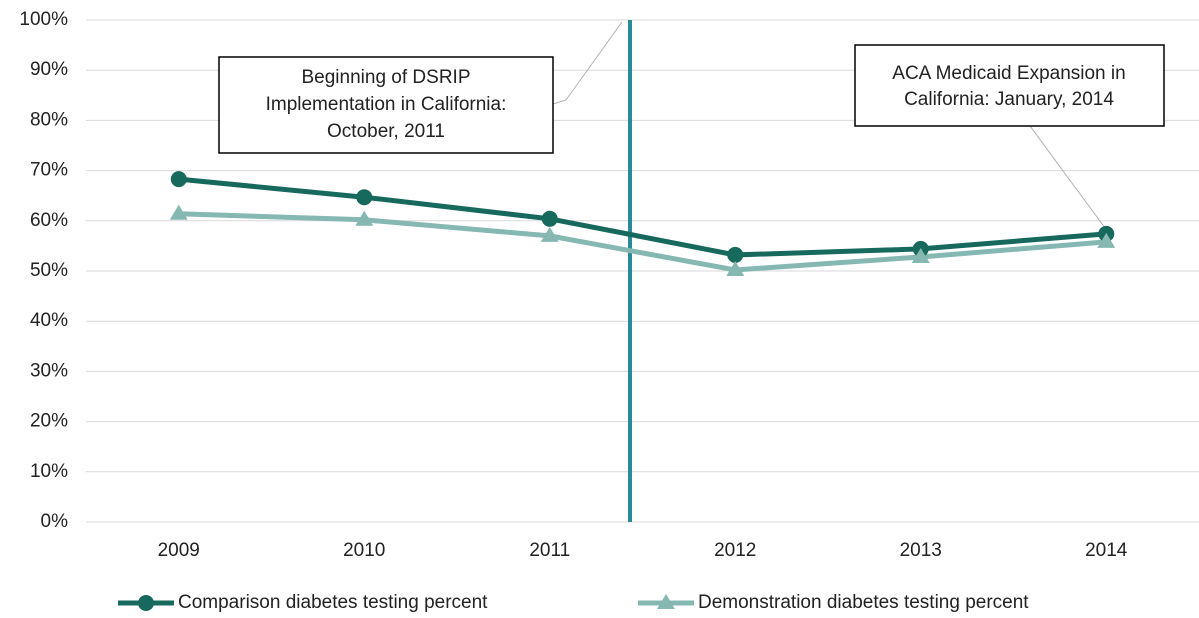 The image size is (1199, 618). I want to click on x-tick-label: 2012, so click(735, 550).